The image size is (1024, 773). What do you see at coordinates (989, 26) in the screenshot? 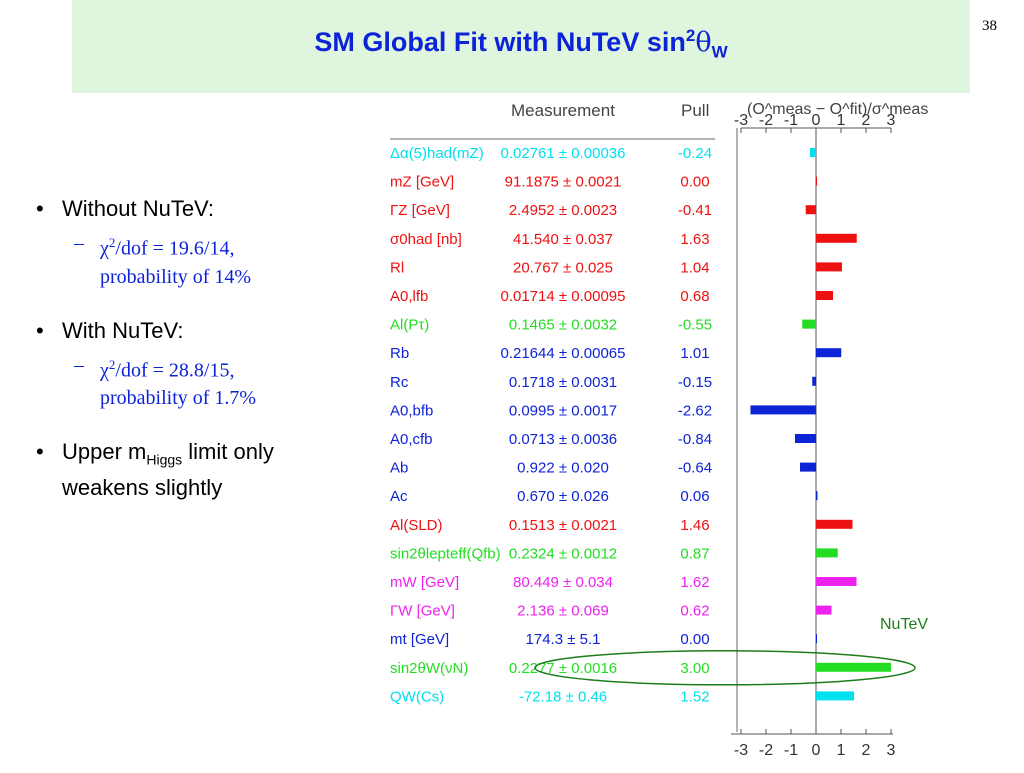
I see `page-number: 38` at bounding box center [989, 26].